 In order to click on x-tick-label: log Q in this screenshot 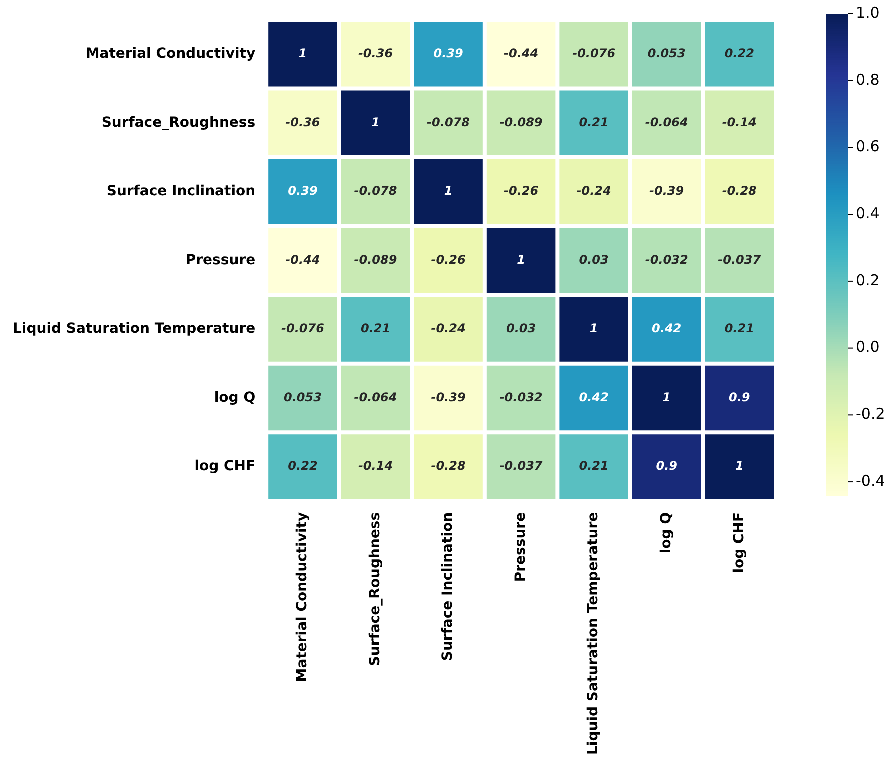, I will do `click(666, 533)`.